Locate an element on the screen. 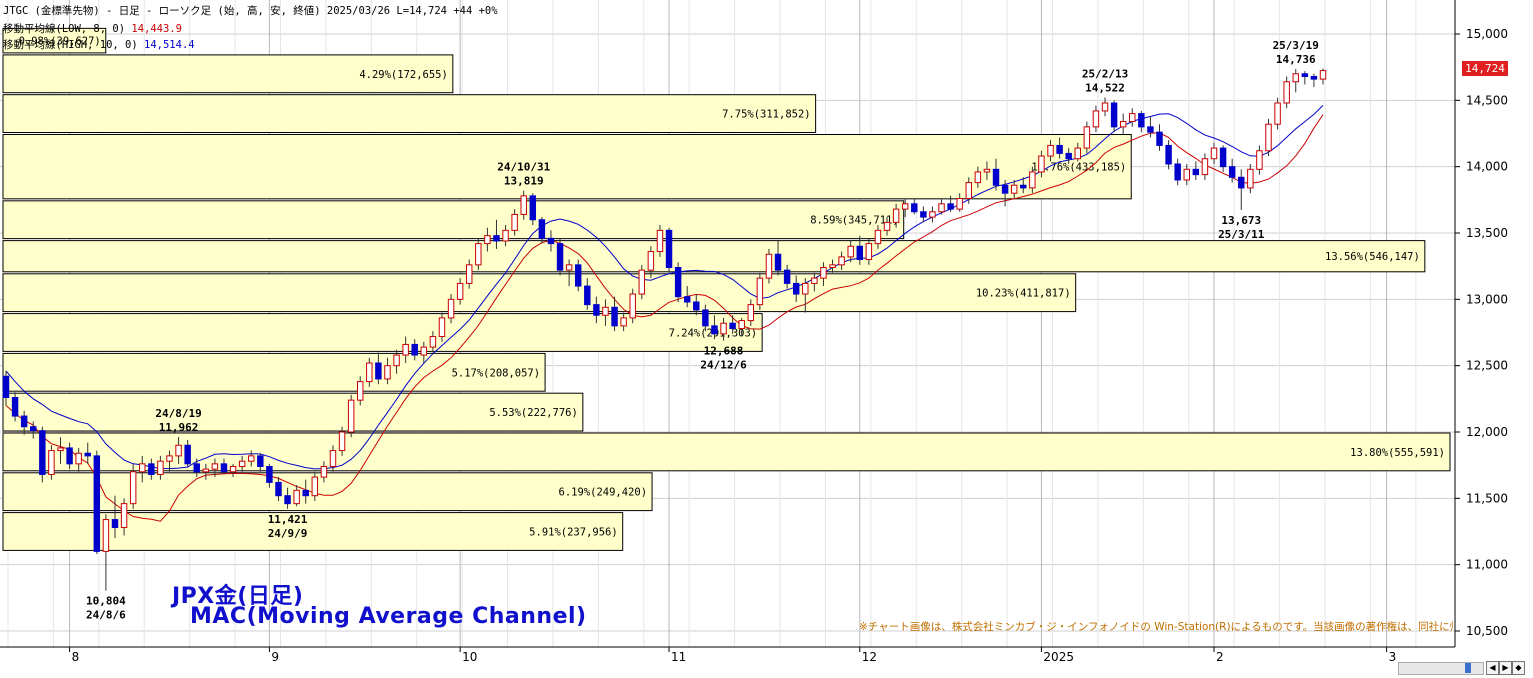  x-tick-label: 2025 is located at coordinates (1058, 657).